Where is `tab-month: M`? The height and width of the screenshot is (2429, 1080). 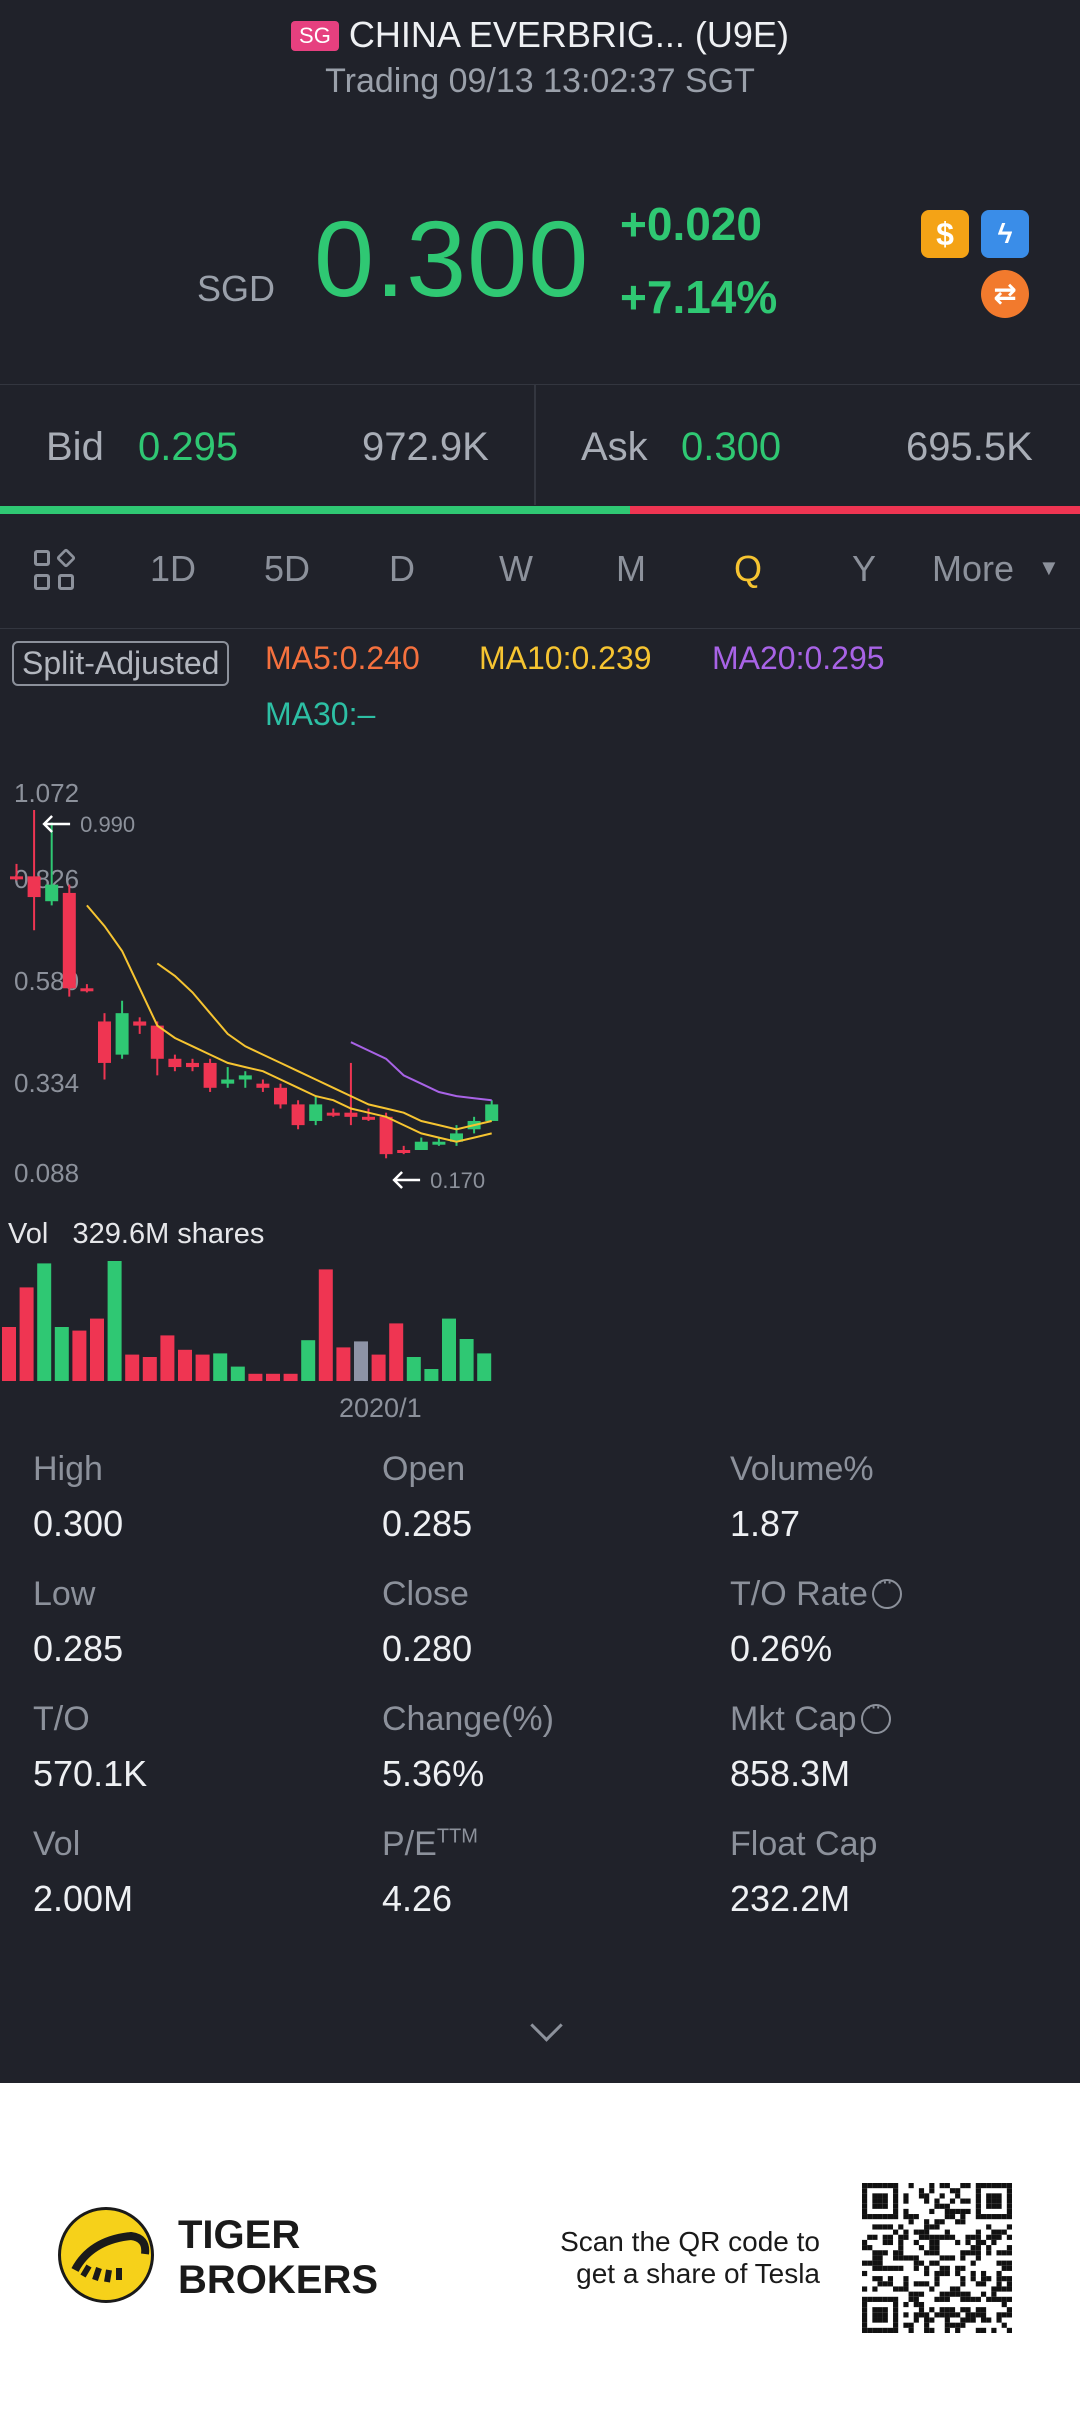 tab-month: M is located at coordinates (631, 568).